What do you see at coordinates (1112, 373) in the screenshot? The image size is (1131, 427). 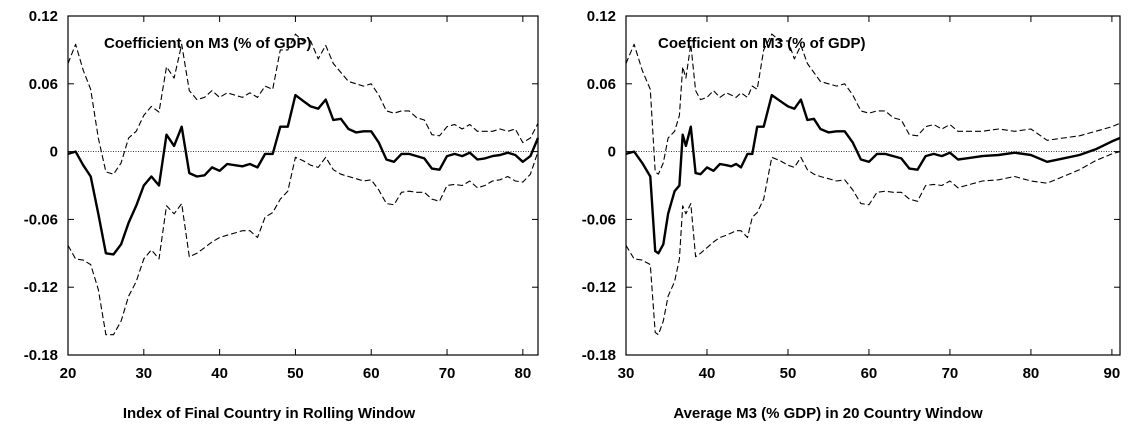 I see `x-tick-label: 90` at bounding box center [1112, 373].